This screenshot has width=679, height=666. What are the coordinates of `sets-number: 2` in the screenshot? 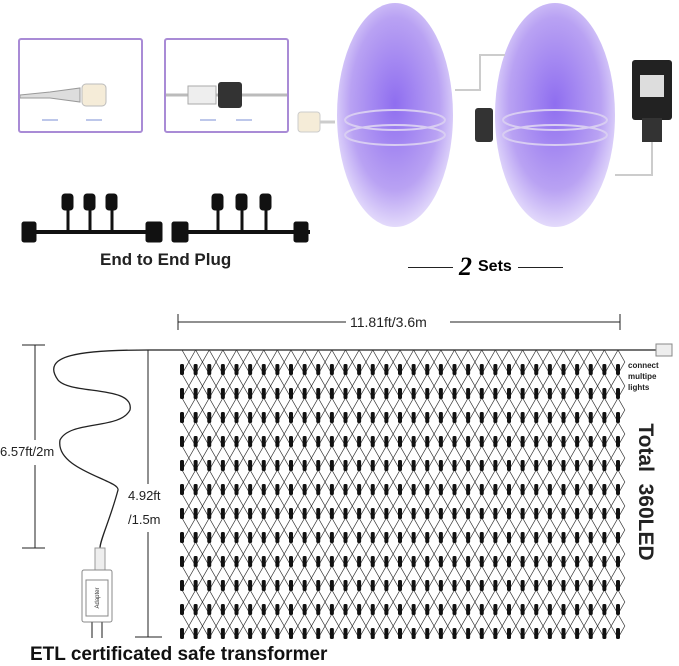 It's located at (465, 266).